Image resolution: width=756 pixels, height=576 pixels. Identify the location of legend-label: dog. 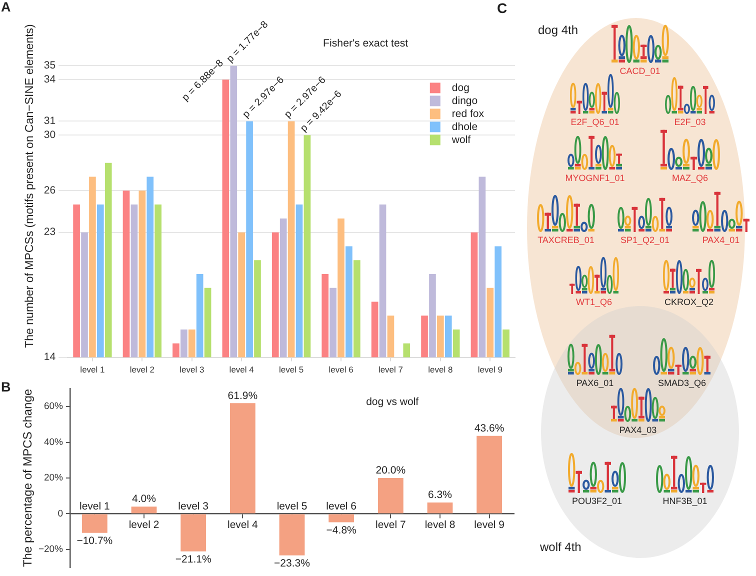
(461, 88).